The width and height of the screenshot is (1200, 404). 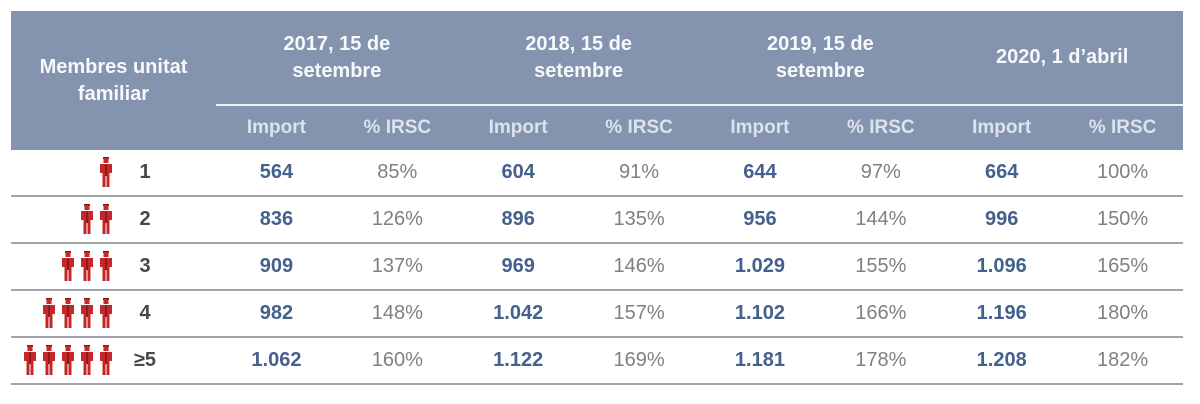 What do you see at coordinates (397, 219) in the screenshot?
I see `irsc-percent-cell: 126%` at bounding box center [397, 219].